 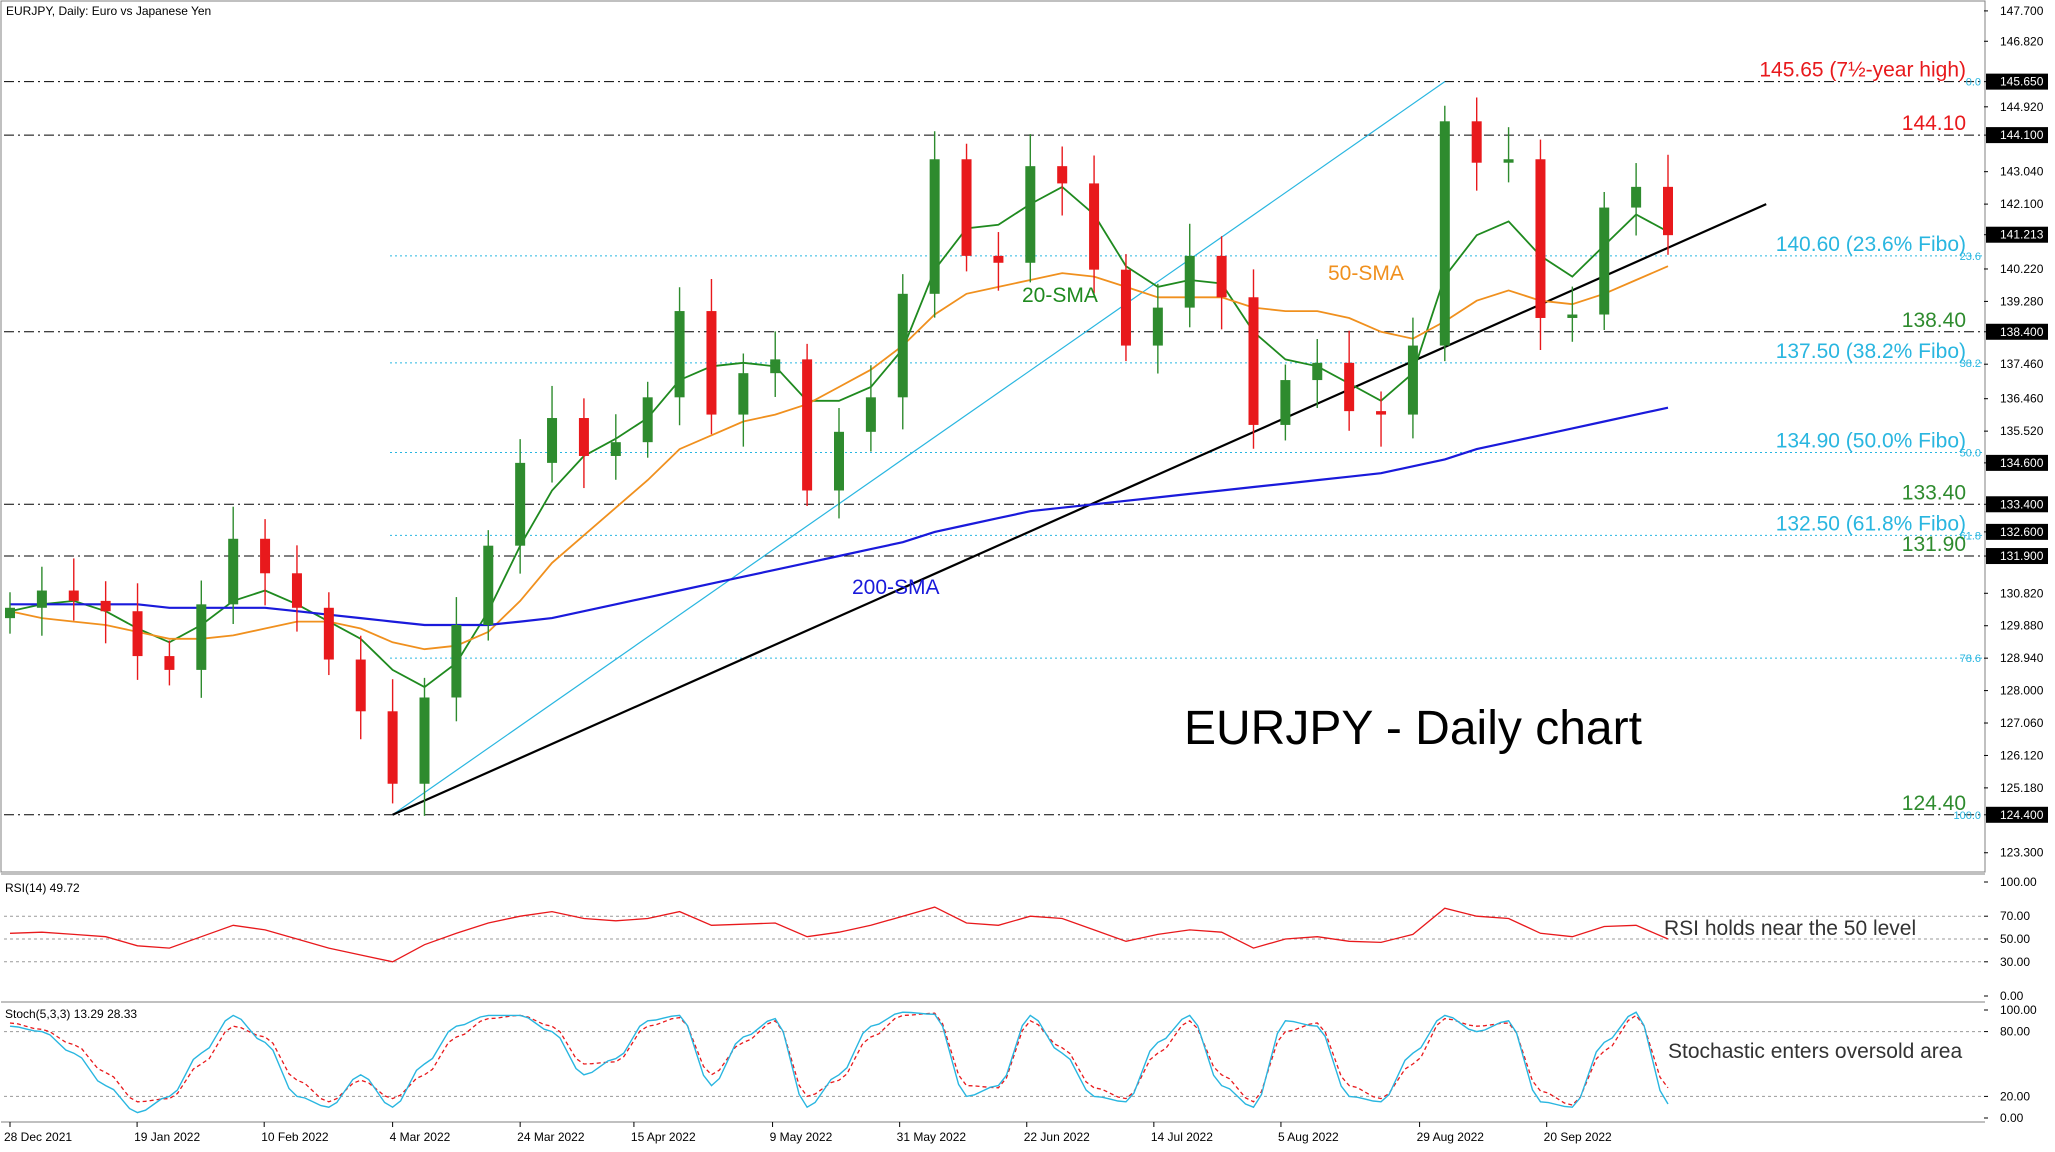 I want to click on sma50-label: 50-SMA, so click(x=1366, y=273).